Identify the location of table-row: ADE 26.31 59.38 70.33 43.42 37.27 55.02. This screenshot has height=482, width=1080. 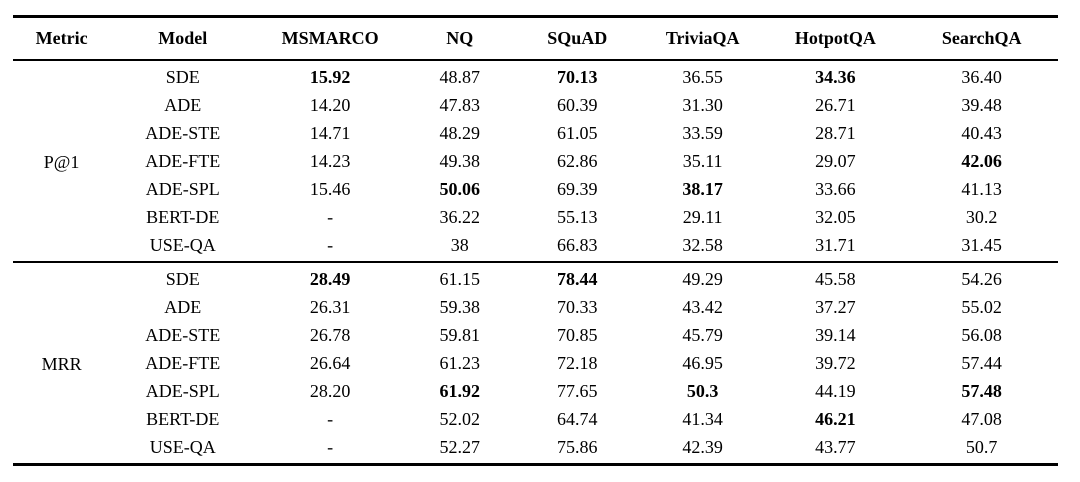
(535, 307).